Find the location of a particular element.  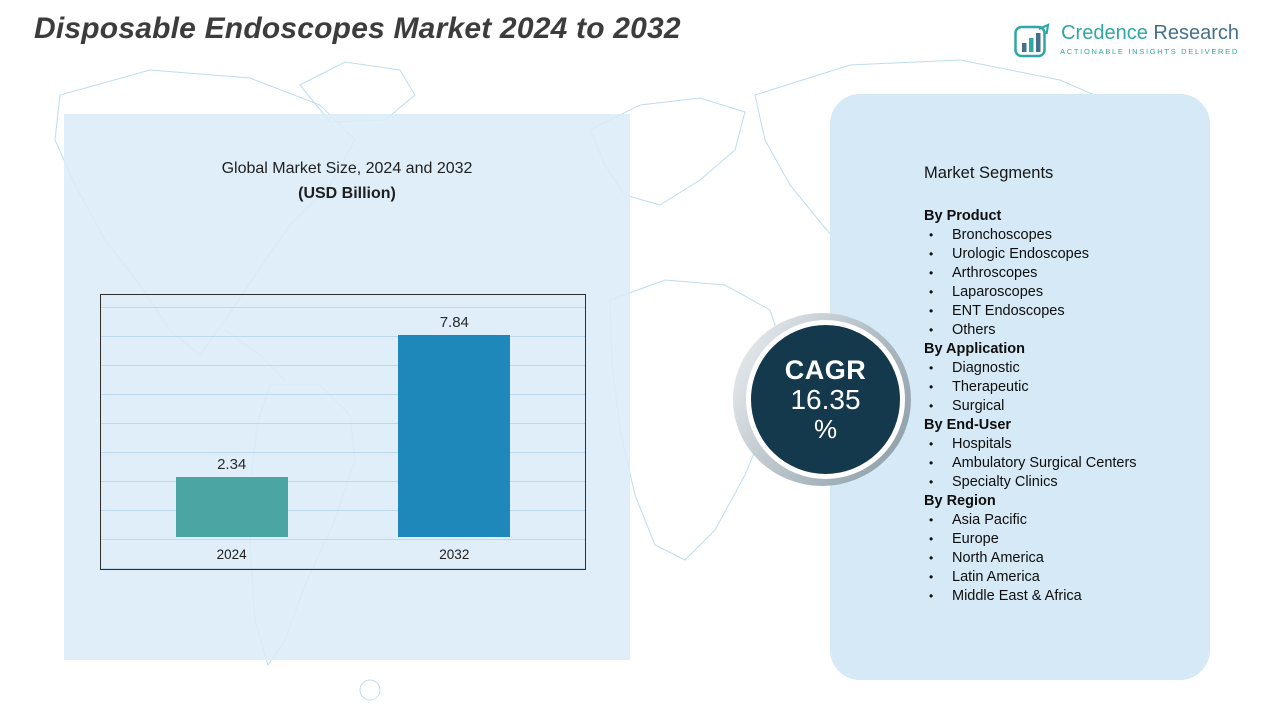

segment-item-label: Specialty Clinics is located at coordinates (1005, 482).